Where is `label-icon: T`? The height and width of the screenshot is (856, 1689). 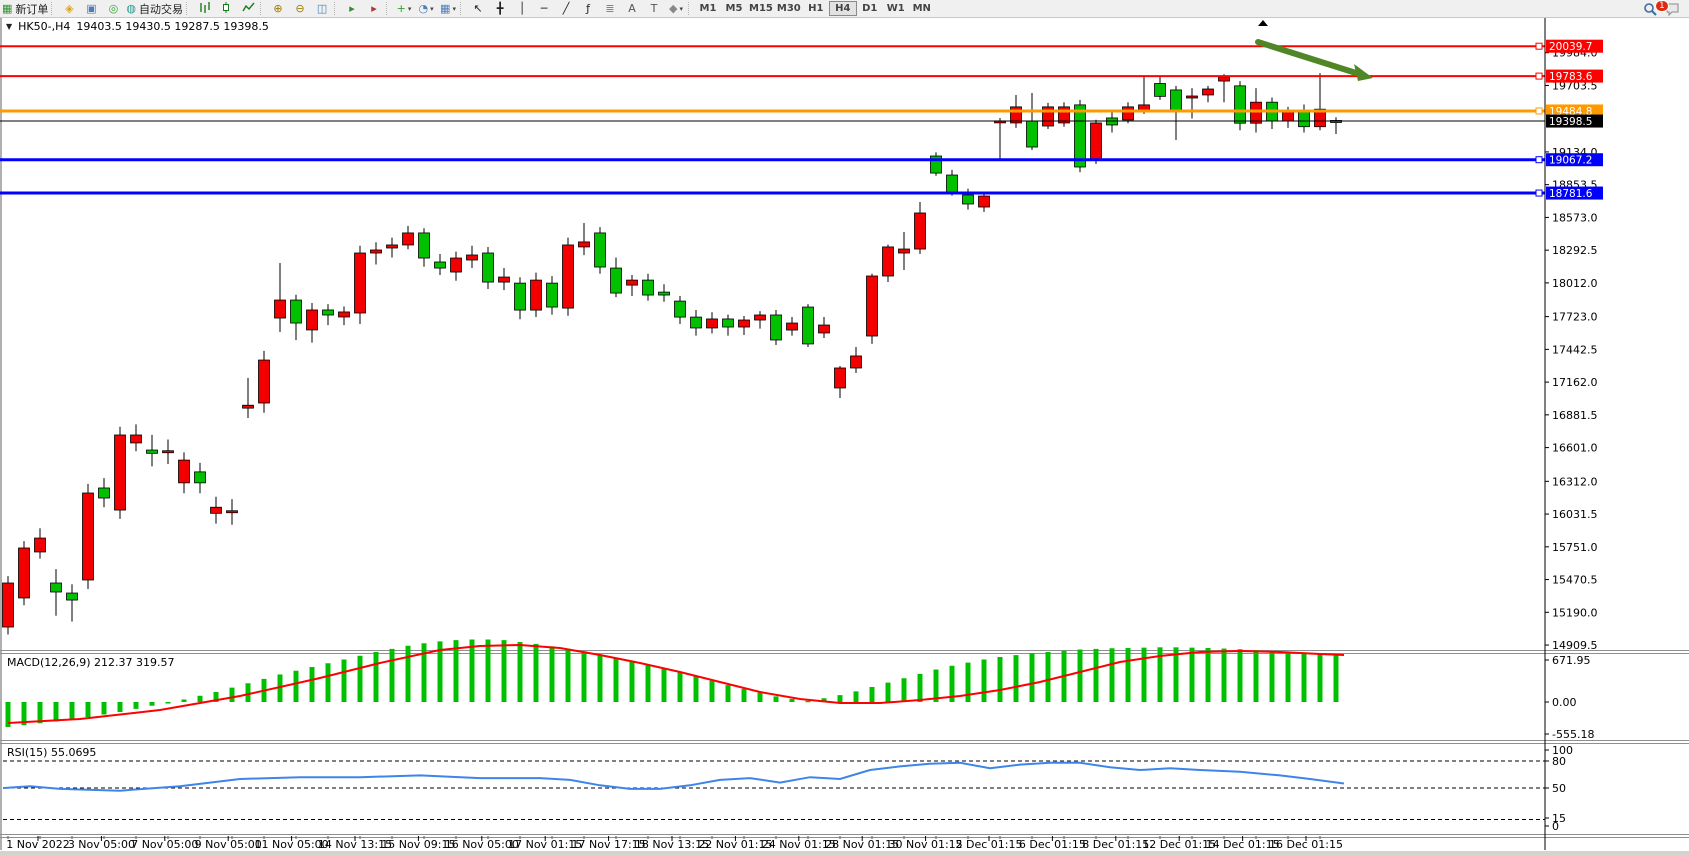
label-icon: T is located at coordinates (654, 8).